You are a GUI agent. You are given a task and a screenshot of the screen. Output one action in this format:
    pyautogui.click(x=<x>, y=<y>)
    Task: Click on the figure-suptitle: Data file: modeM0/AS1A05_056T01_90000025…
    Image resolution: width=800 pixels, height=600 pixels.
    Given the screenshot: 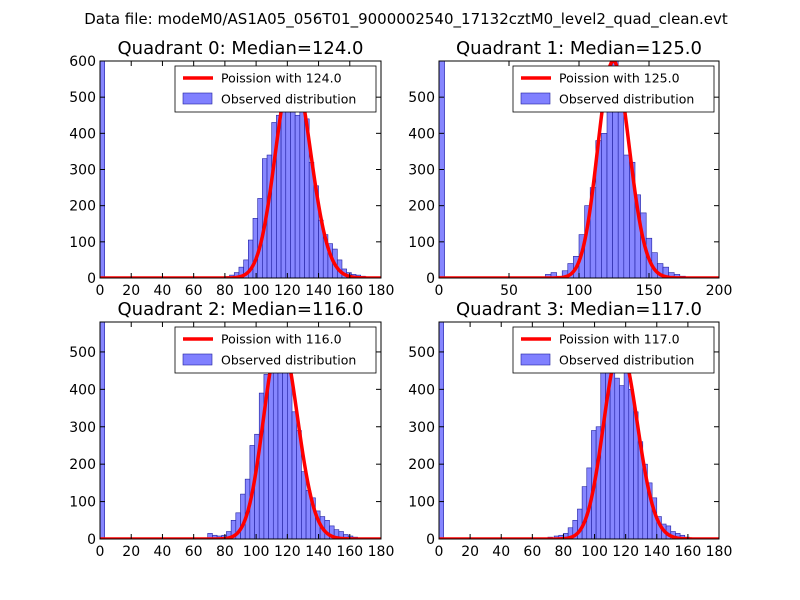 What is the action you would take?
    pyautogui.click(x=406, y=19)
    